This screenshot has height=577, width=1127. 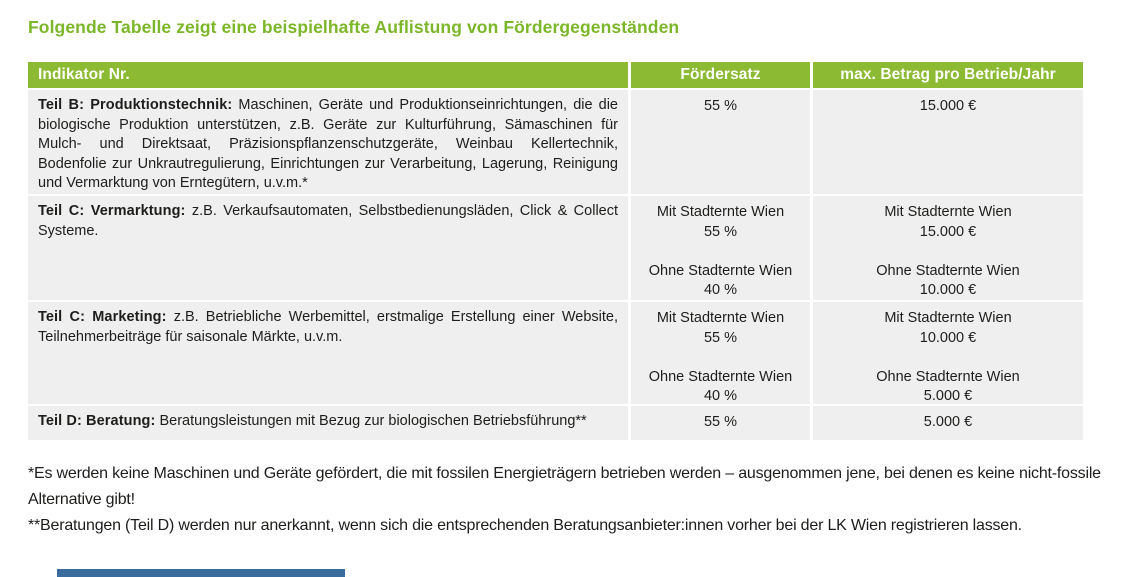 I want to click on row-teil-d-betrag-cell: 5.000 €, so click(x=948, y=423).